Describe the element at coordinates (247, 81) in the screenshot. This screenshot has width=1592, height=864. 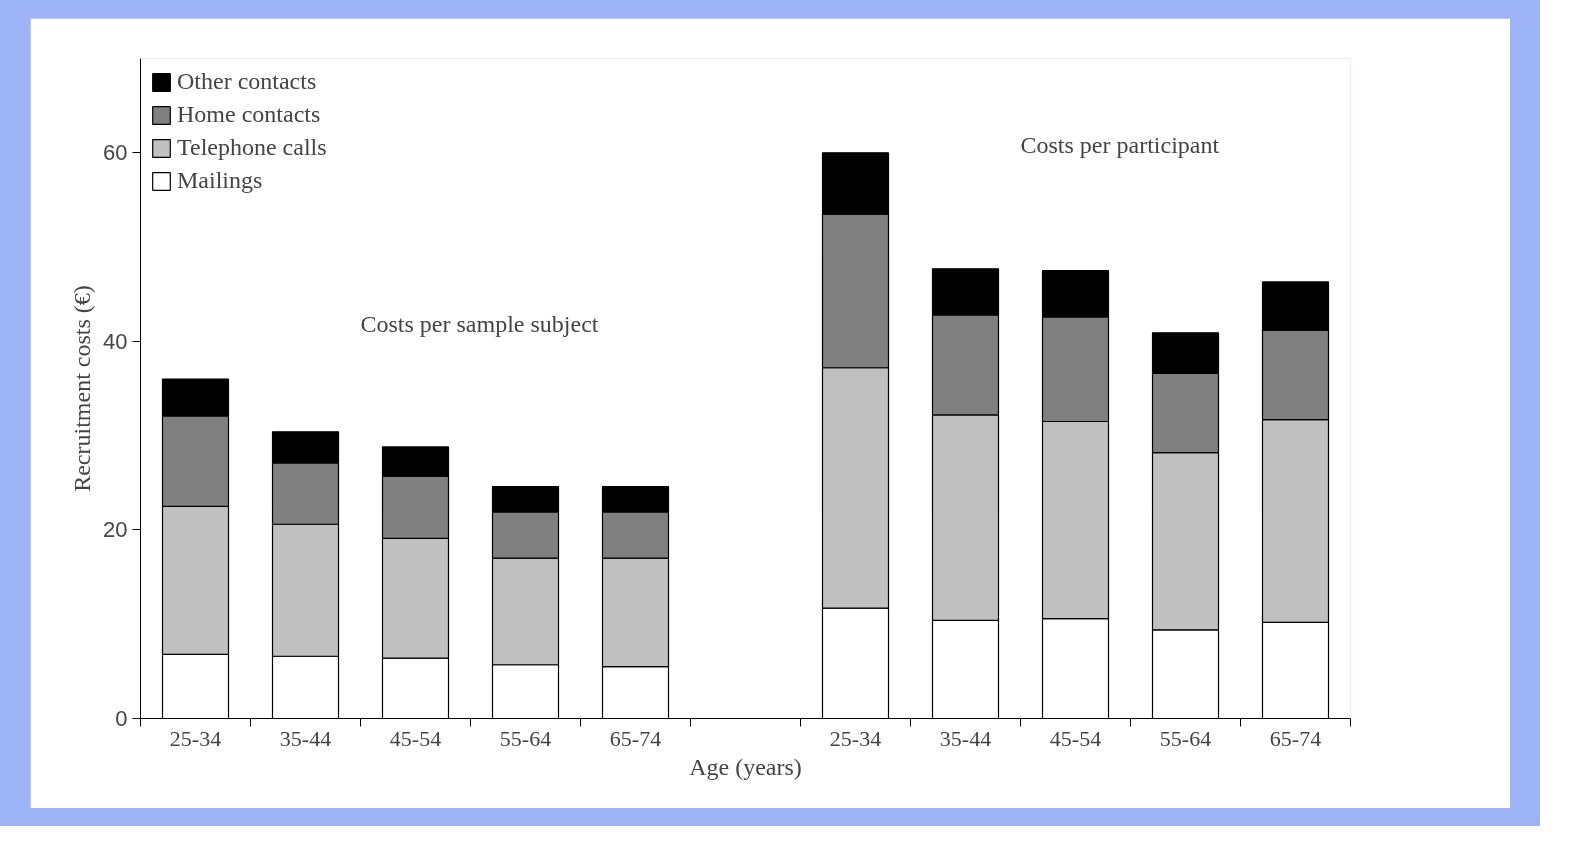
I see `legend-label: Other contacts` at that location.